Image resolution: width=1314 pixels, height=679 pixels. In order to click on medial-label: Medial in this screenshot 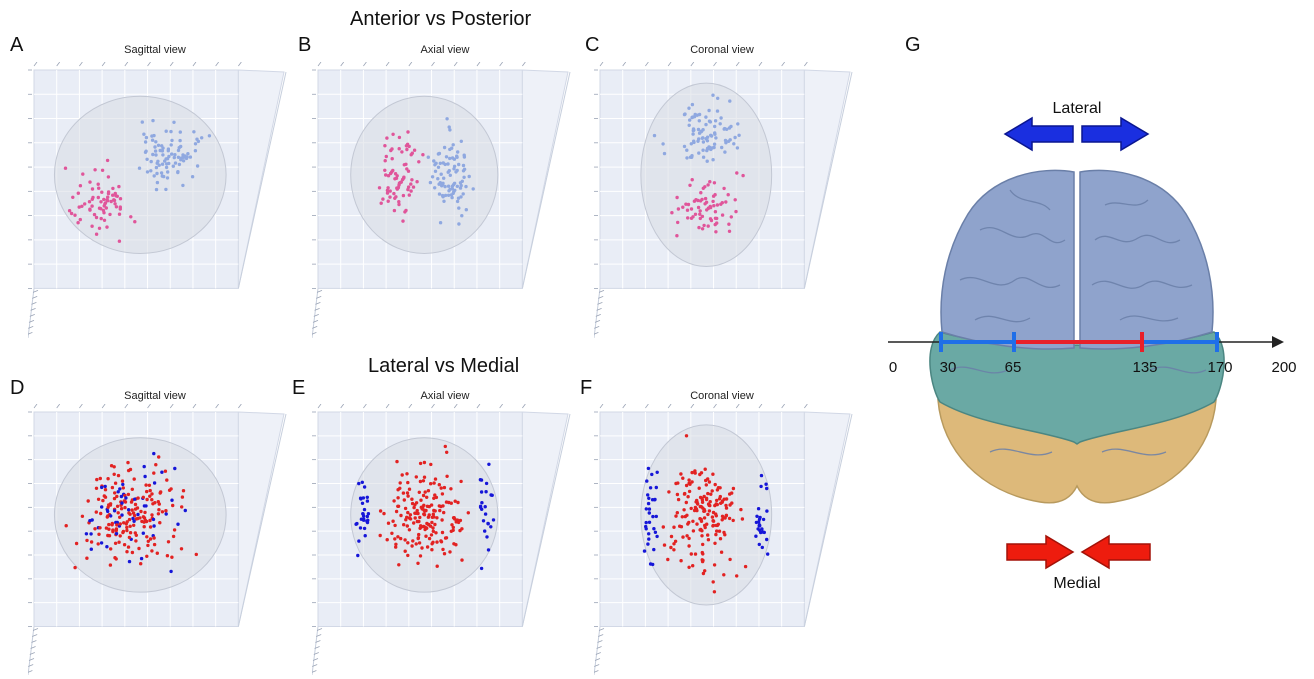, I will do `click(1076, 583)`.